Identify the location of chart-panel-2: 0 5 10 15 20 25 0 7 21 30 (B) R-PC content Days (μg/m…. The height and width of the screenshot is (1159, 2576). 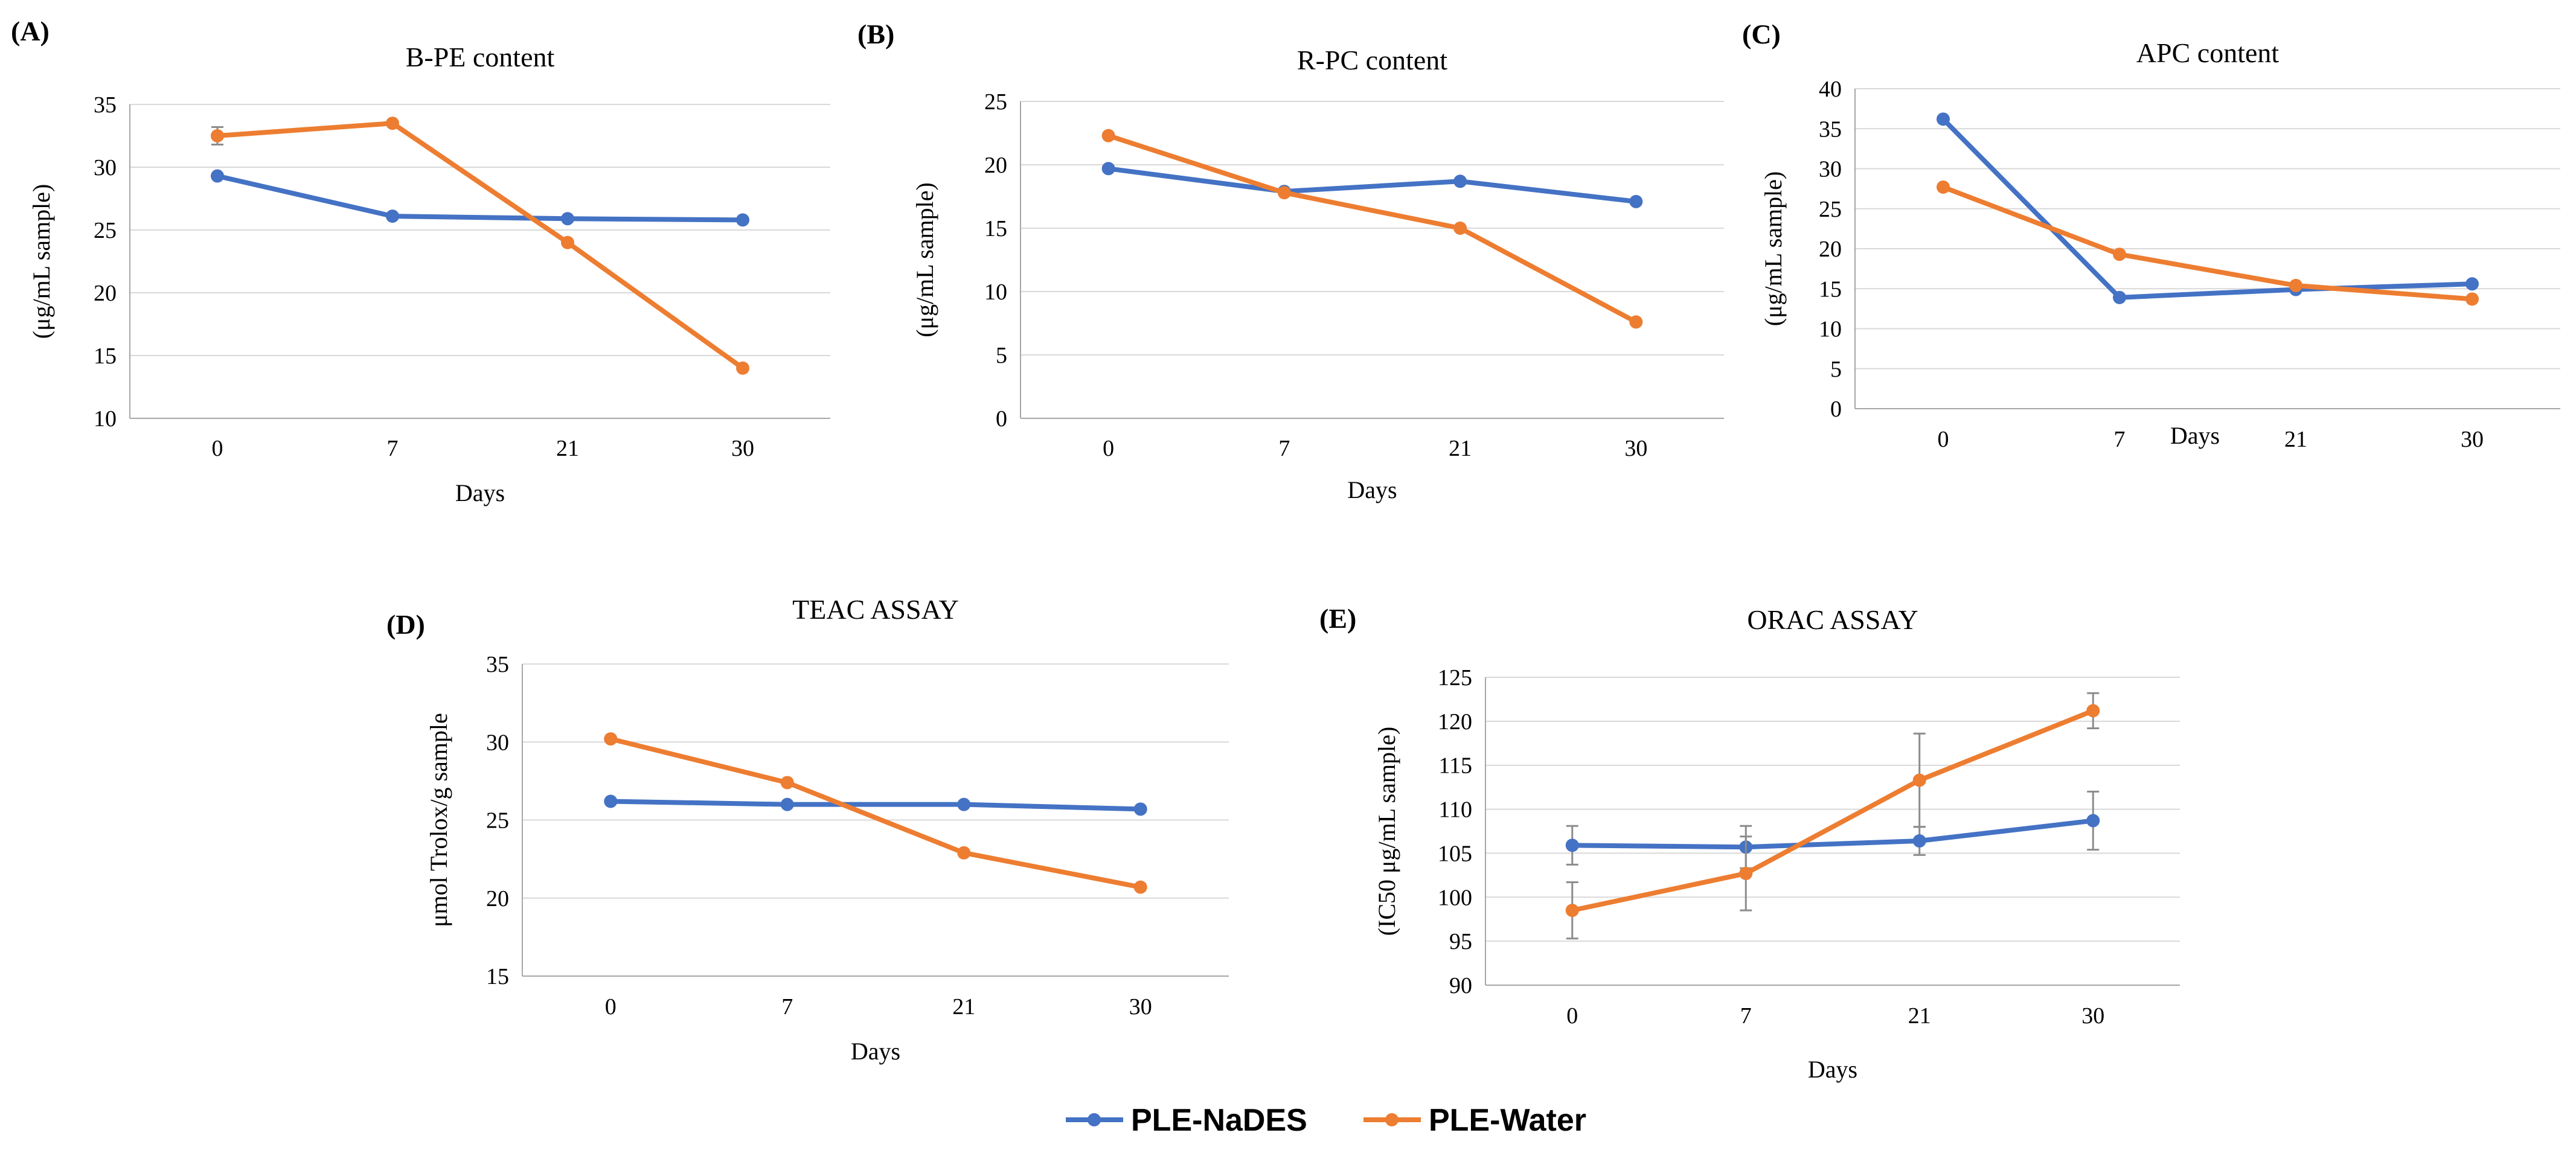
(1290, 261).